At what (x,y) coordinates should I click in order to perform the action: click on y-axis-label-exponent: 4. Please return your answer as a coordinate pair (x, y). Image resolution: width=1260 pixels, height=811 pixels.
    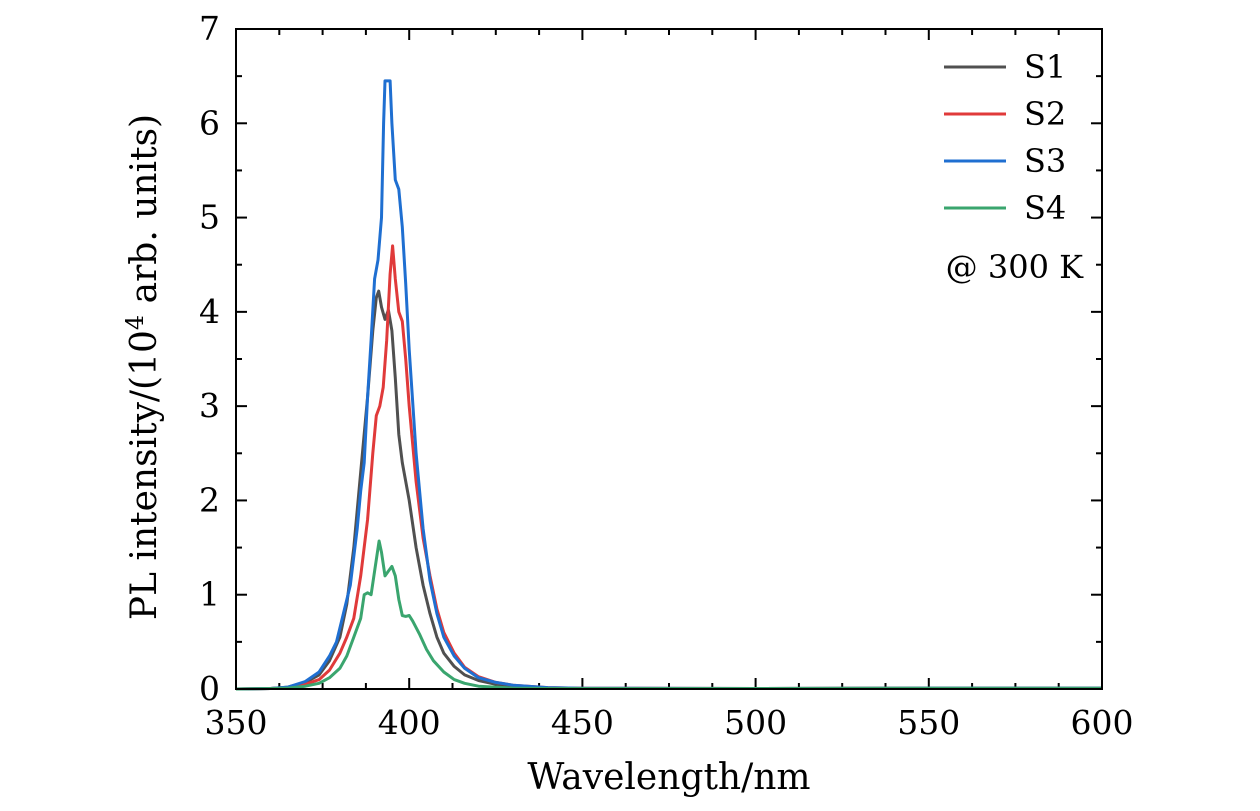
    Looking at the image, I should click on (135, 322).